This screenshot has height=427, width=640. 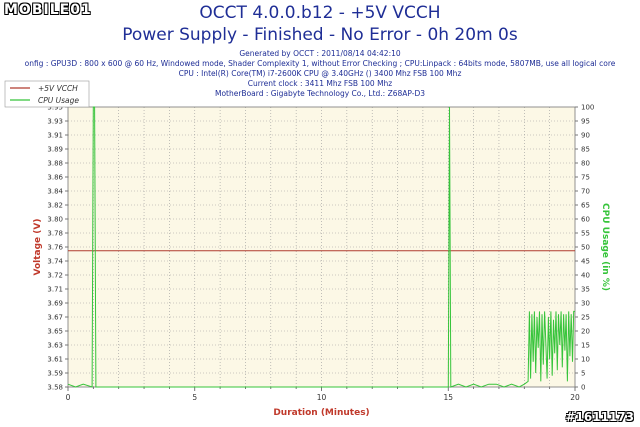 I want to click on y-right-axis-label: CPU Usage (in %), so click(x=605, y=247).